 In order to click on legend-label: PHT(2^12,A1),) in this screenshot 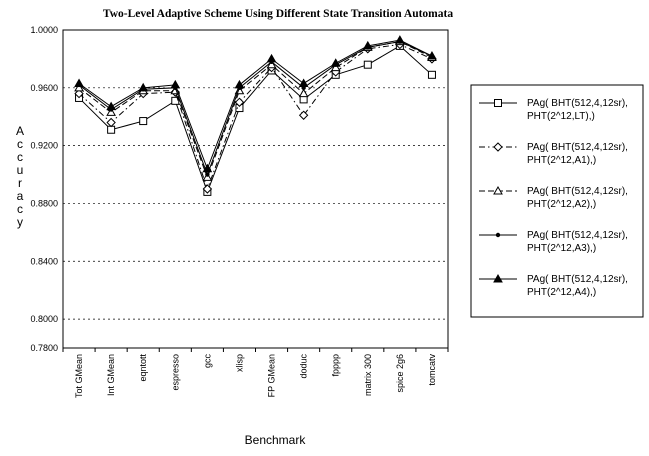, I will do `click(561, 160)`.